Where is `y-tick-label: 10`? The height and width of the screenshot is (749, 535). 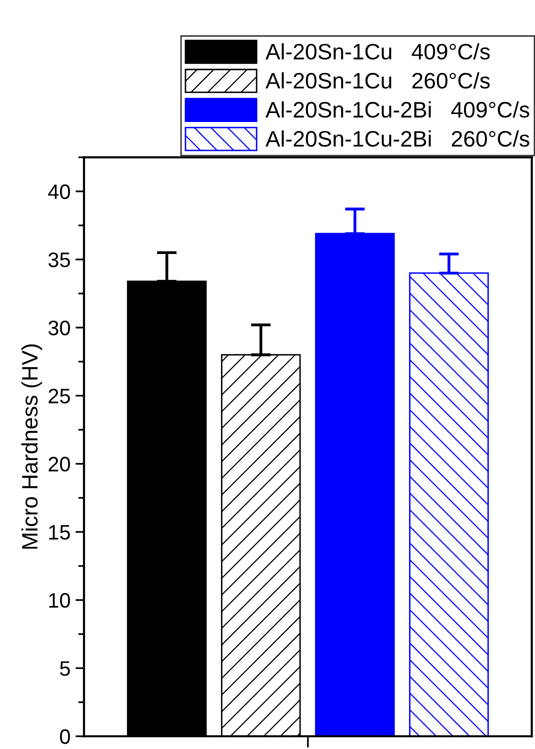 y-tick-label: 10 is located at coordinates (59, 600).